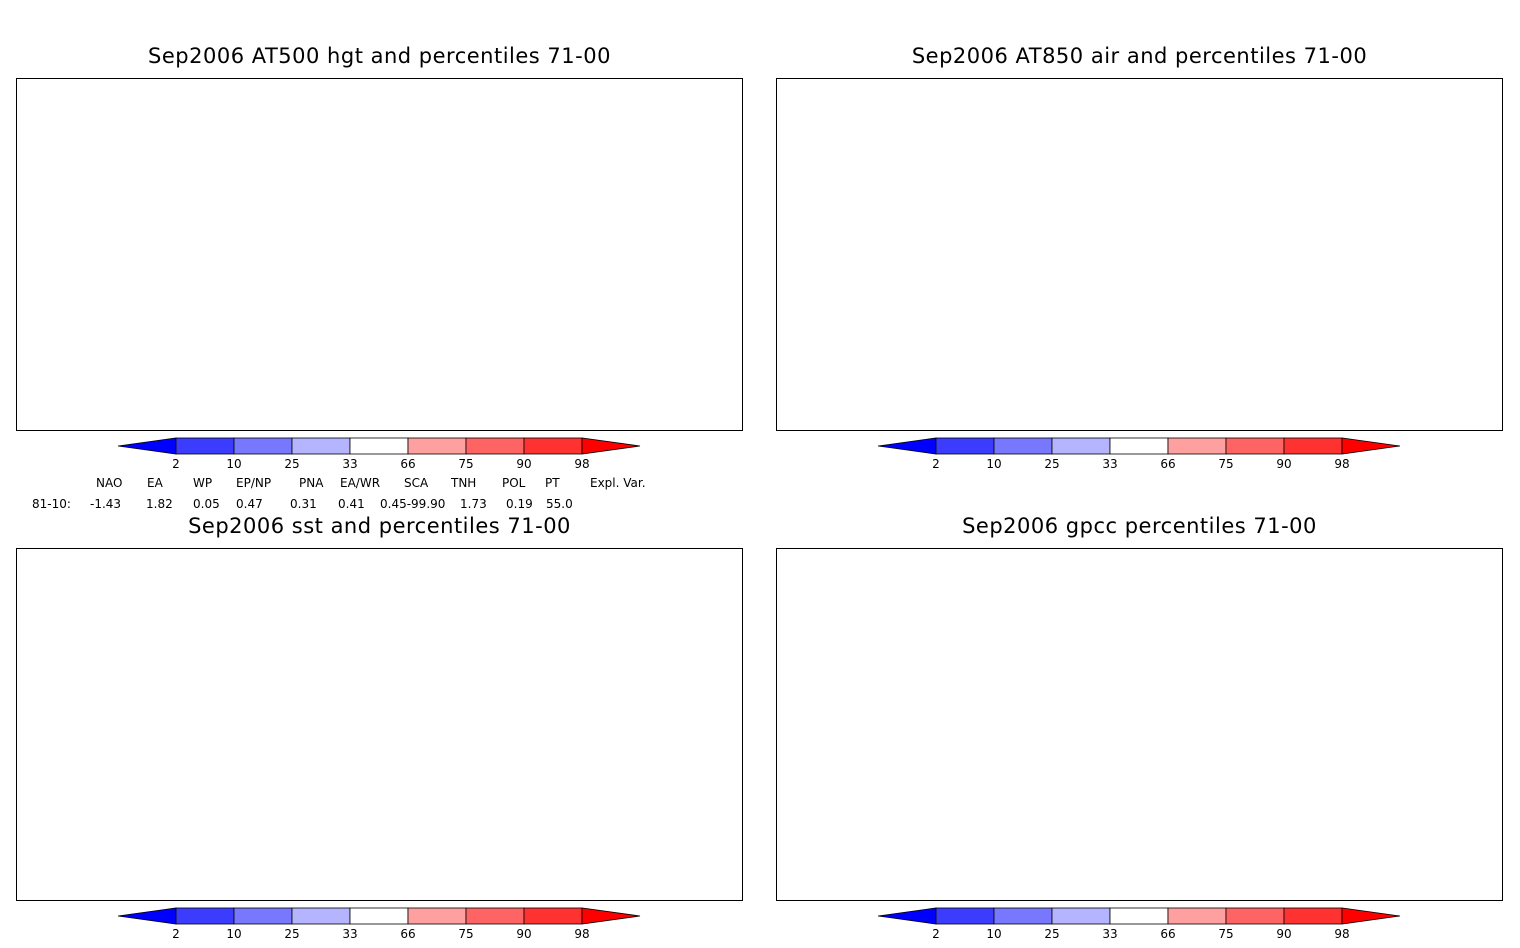  What do you see at coordinates (349, 216) in the screenshot?
I see `strong-negative-anomaly` at bounding box center [349, 216].